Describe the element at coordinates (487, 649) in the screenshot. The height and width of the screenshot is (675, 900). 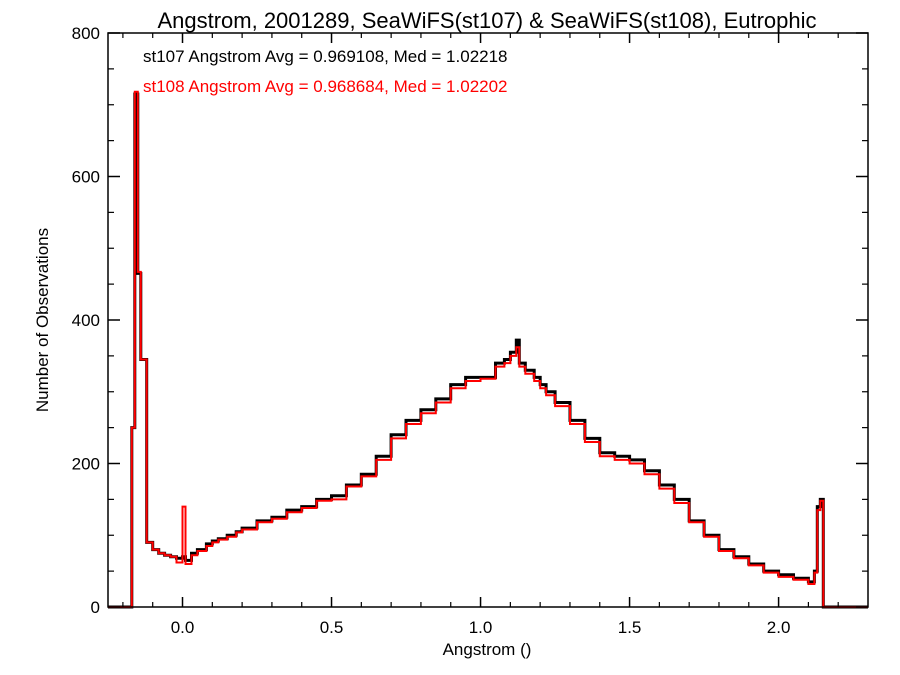
I see `x-axis-label: Angstrom ()` at that location.